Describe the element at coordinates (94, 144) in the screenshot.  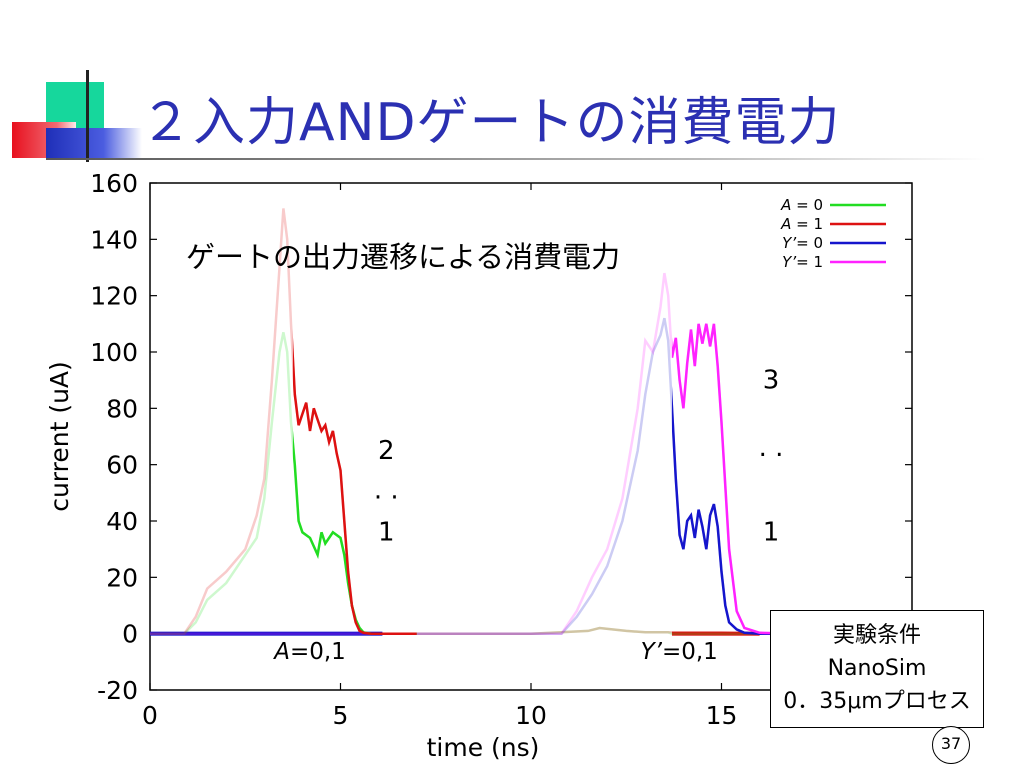
I see `title-decoration-blue-bar` at that location.